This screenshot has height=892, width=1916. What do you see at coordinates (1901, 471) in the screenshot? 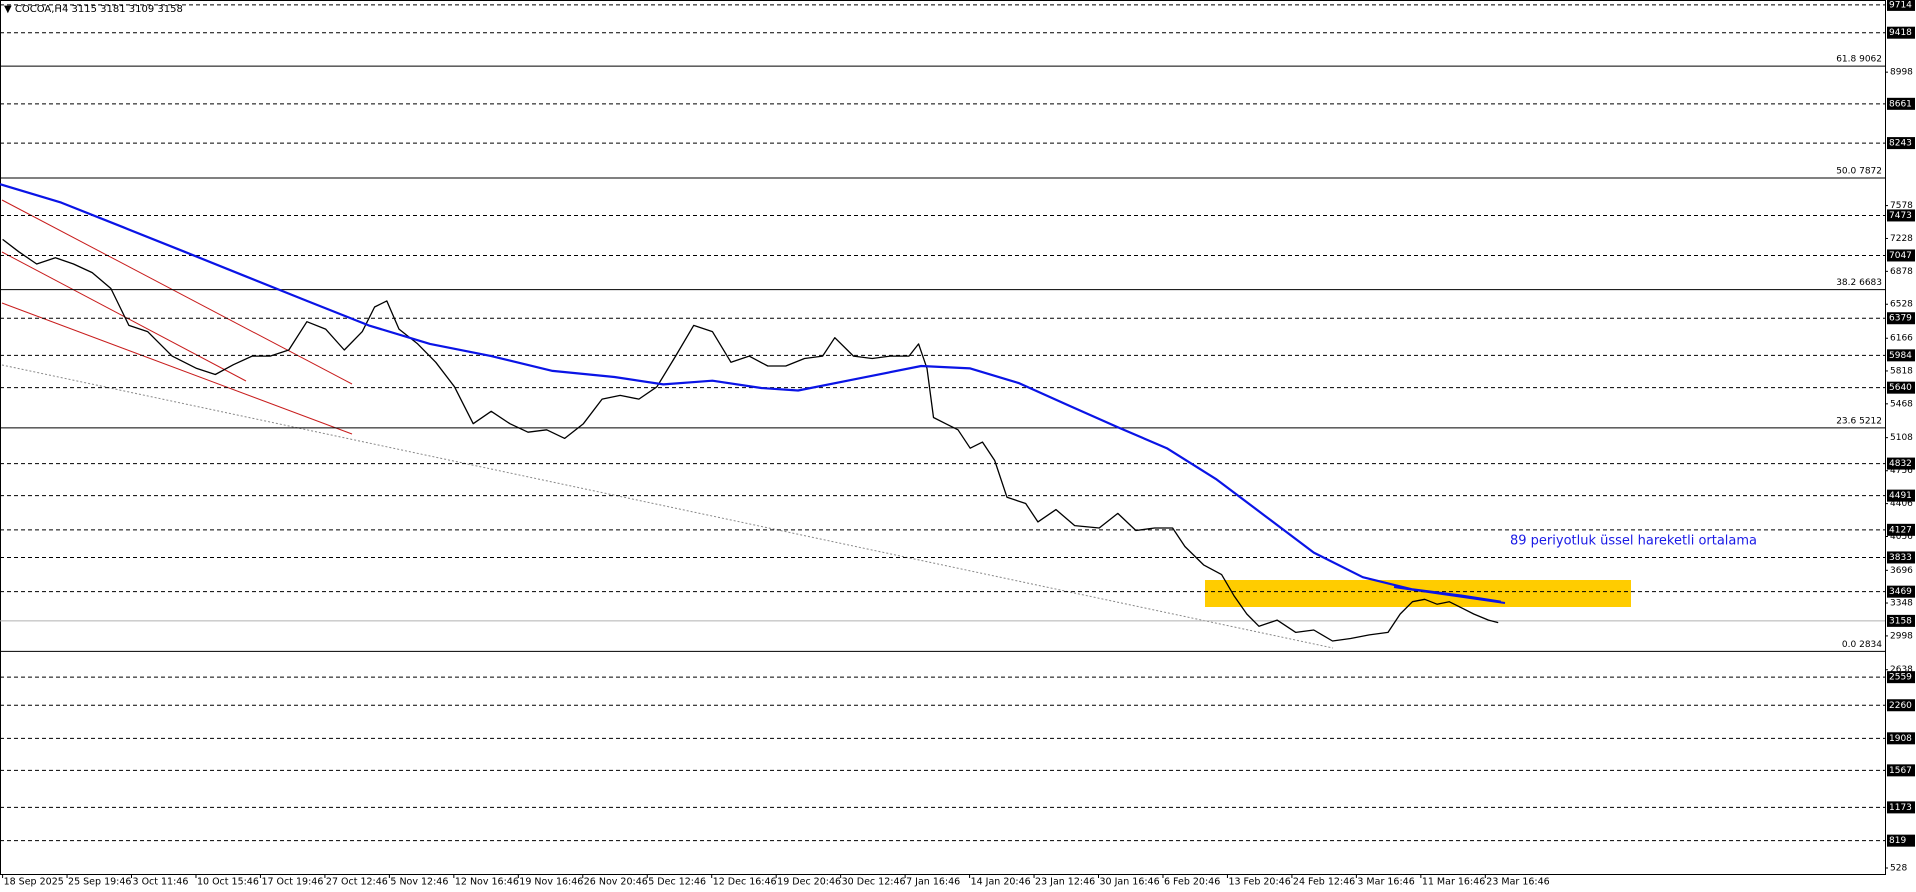
I see `y-tick-label: 4756` at bounding box center [1901, 471].